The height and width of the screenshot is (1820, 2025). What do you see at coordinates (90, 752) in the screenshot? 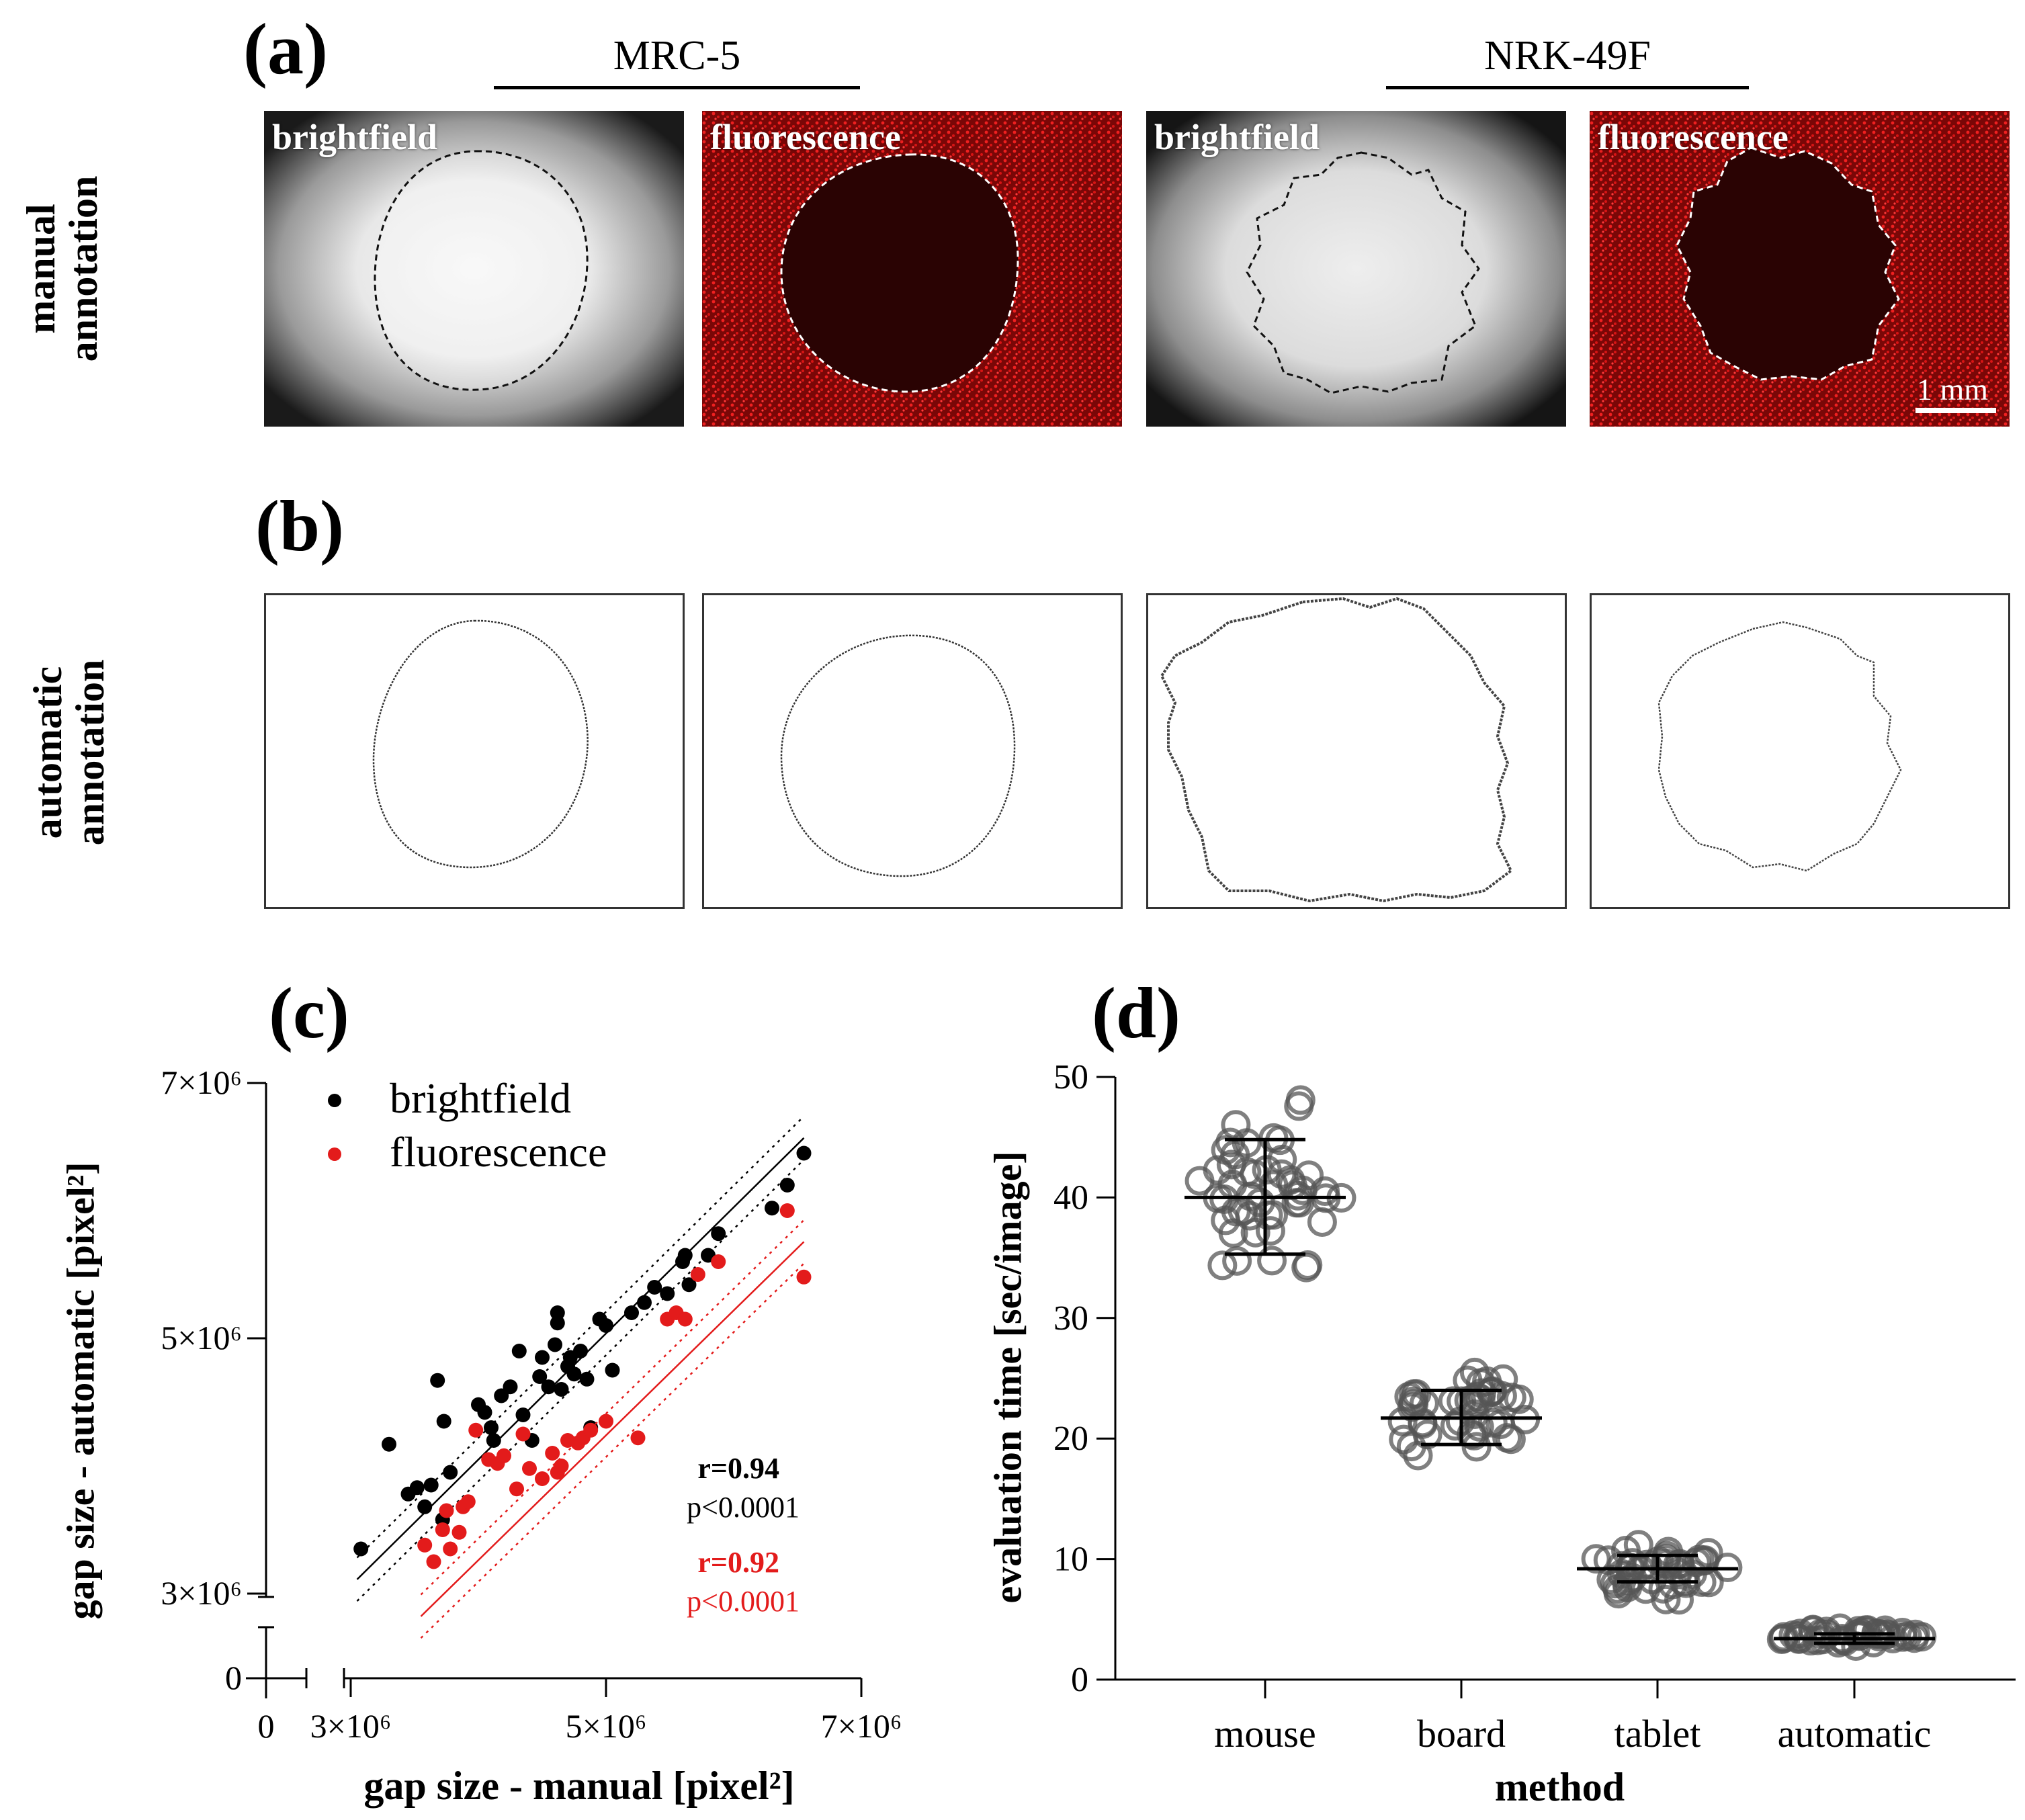
I see `row-label-automatic-line2: annotation` at bounding box center [90, 752].